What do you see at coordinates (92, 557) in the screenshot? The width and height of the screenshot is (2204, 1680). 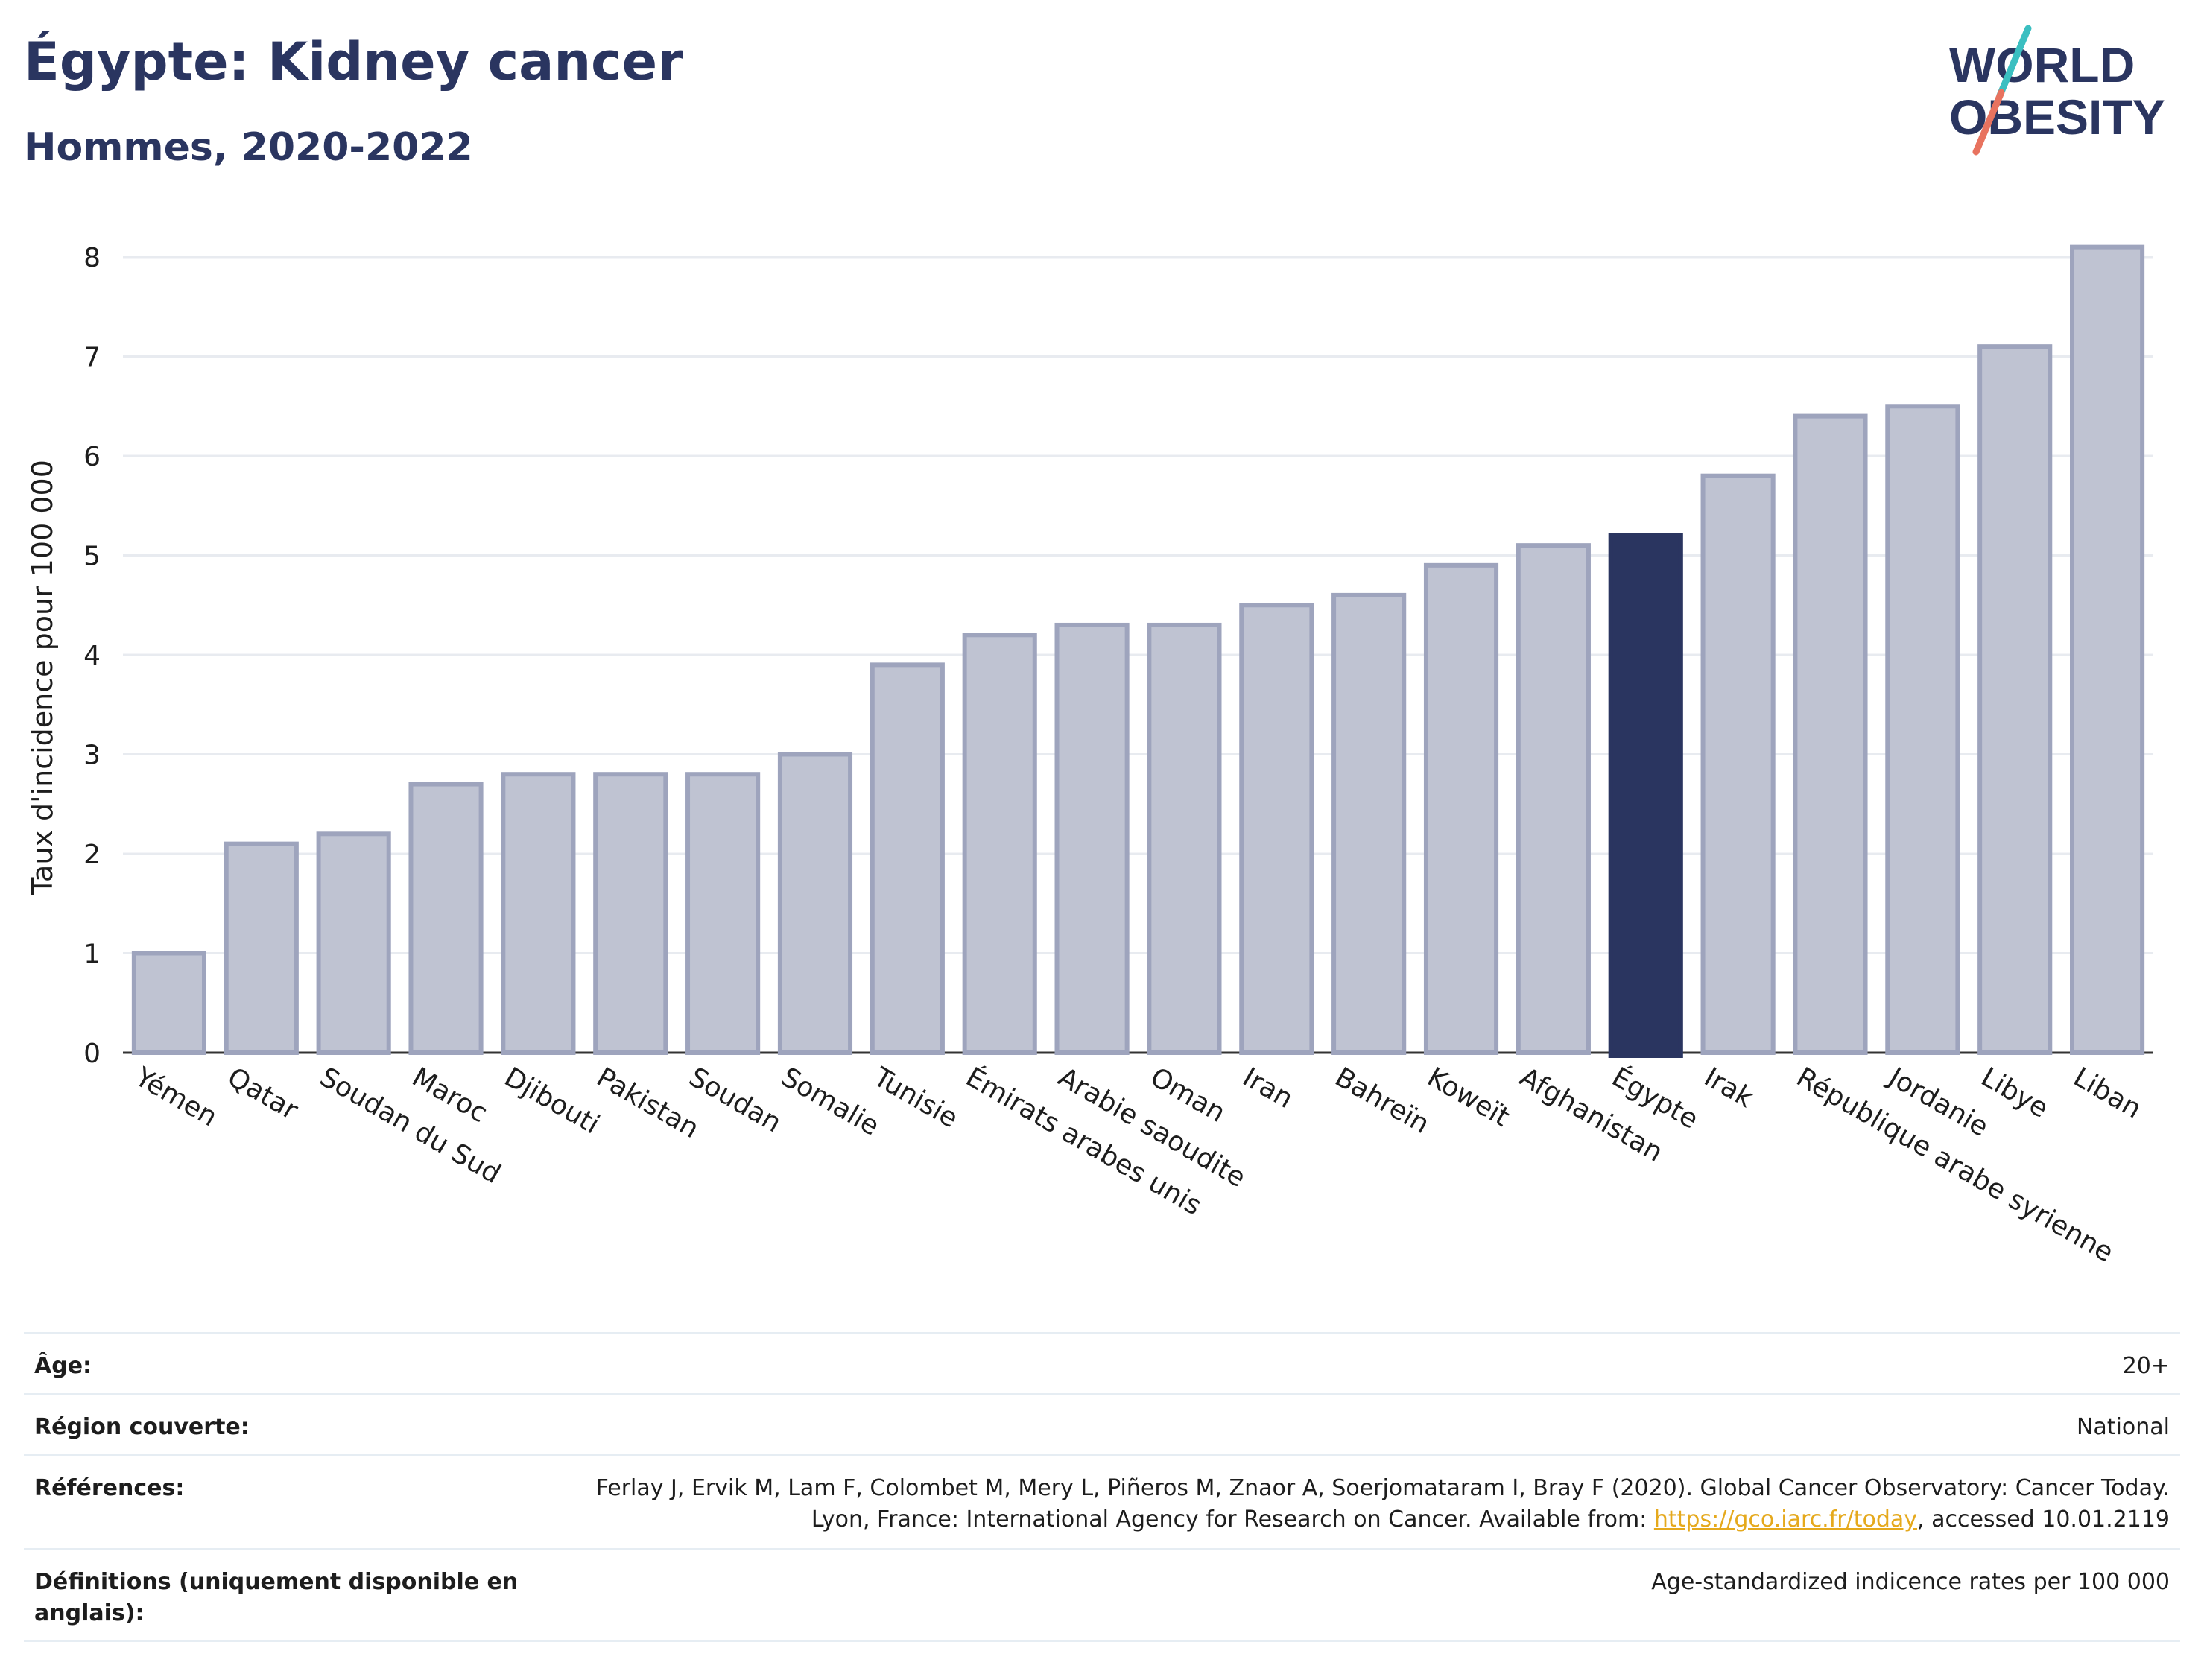 I see `y-tick-label: 5` at bounding box center [92, 557].